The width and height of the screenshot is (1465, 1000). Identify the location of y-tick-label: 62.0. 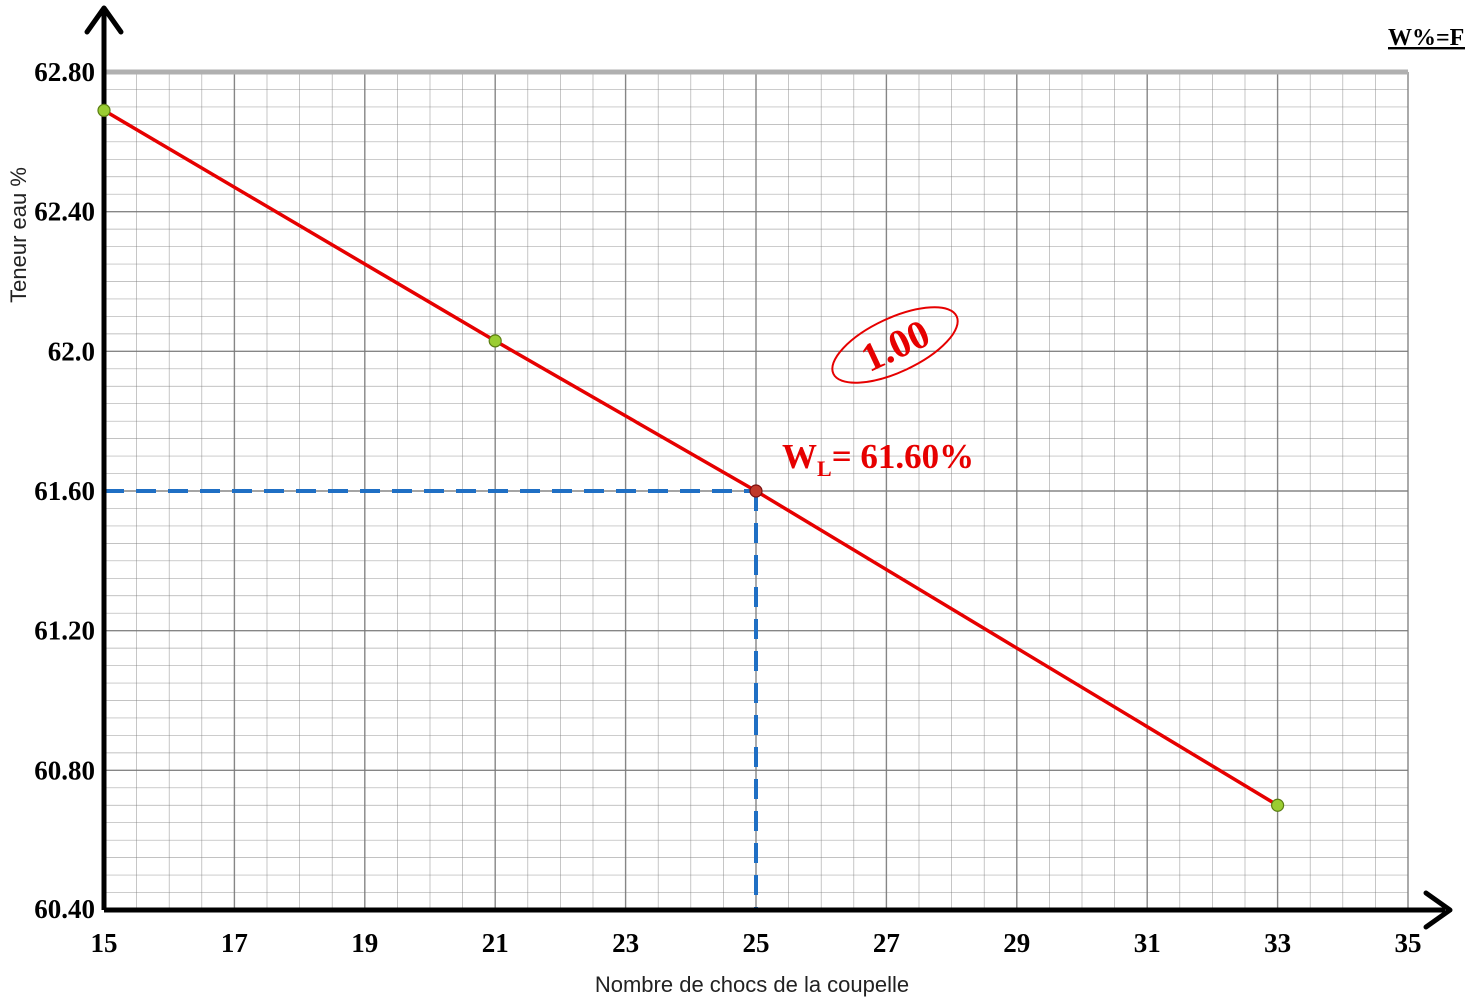
(71, 351).